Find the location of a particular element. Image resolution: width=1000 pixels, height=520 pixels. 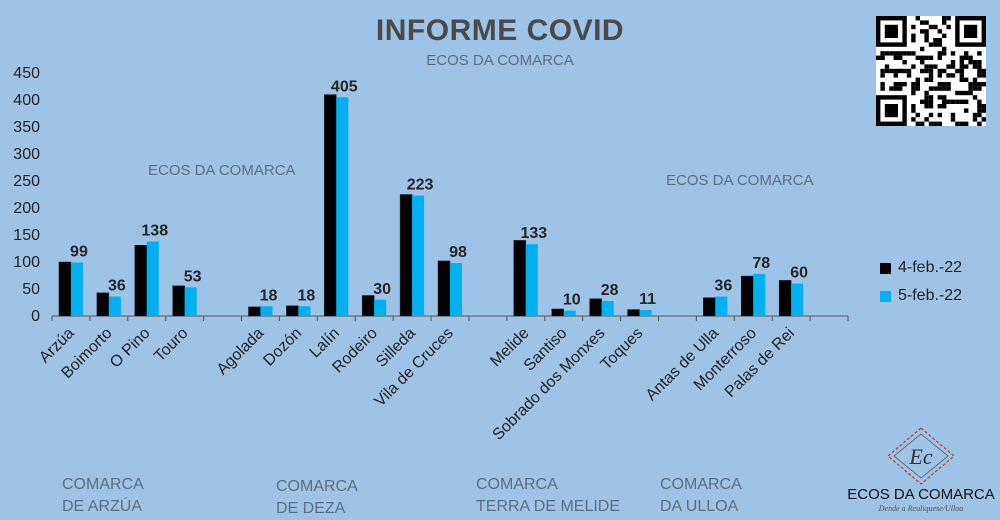

y-tick-label: 450 is located at coordinates (26, 73).